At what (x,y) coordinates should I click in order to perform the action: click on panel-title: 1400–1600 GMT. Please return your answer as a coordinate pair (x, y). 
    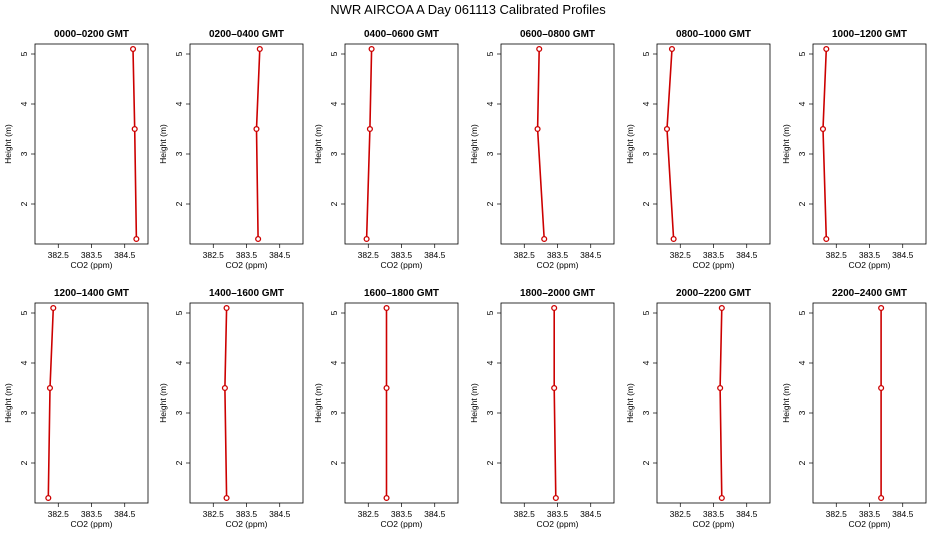
    Looking at the image, I should click on (246, 293).